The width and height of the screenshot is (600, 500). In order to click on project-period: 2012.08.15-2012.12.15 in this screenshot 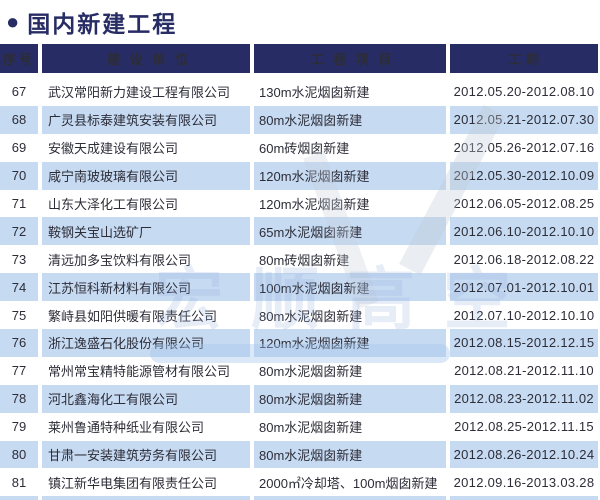, I will do `click(524, 343)`.